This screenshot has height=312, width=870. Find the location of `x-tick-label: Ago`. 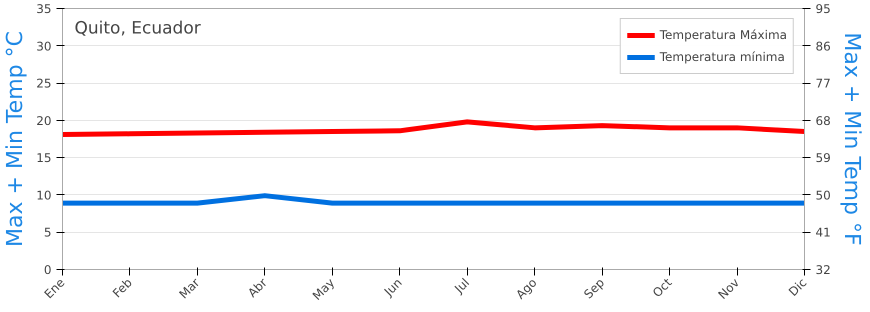

x-tick-label: Ago is located at coordinates (526, 289).